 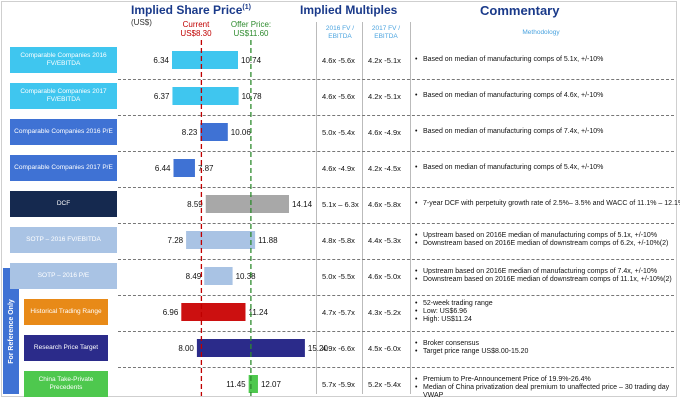 I want to click on row-label: Research Price Target, so click(x=66, y=347).